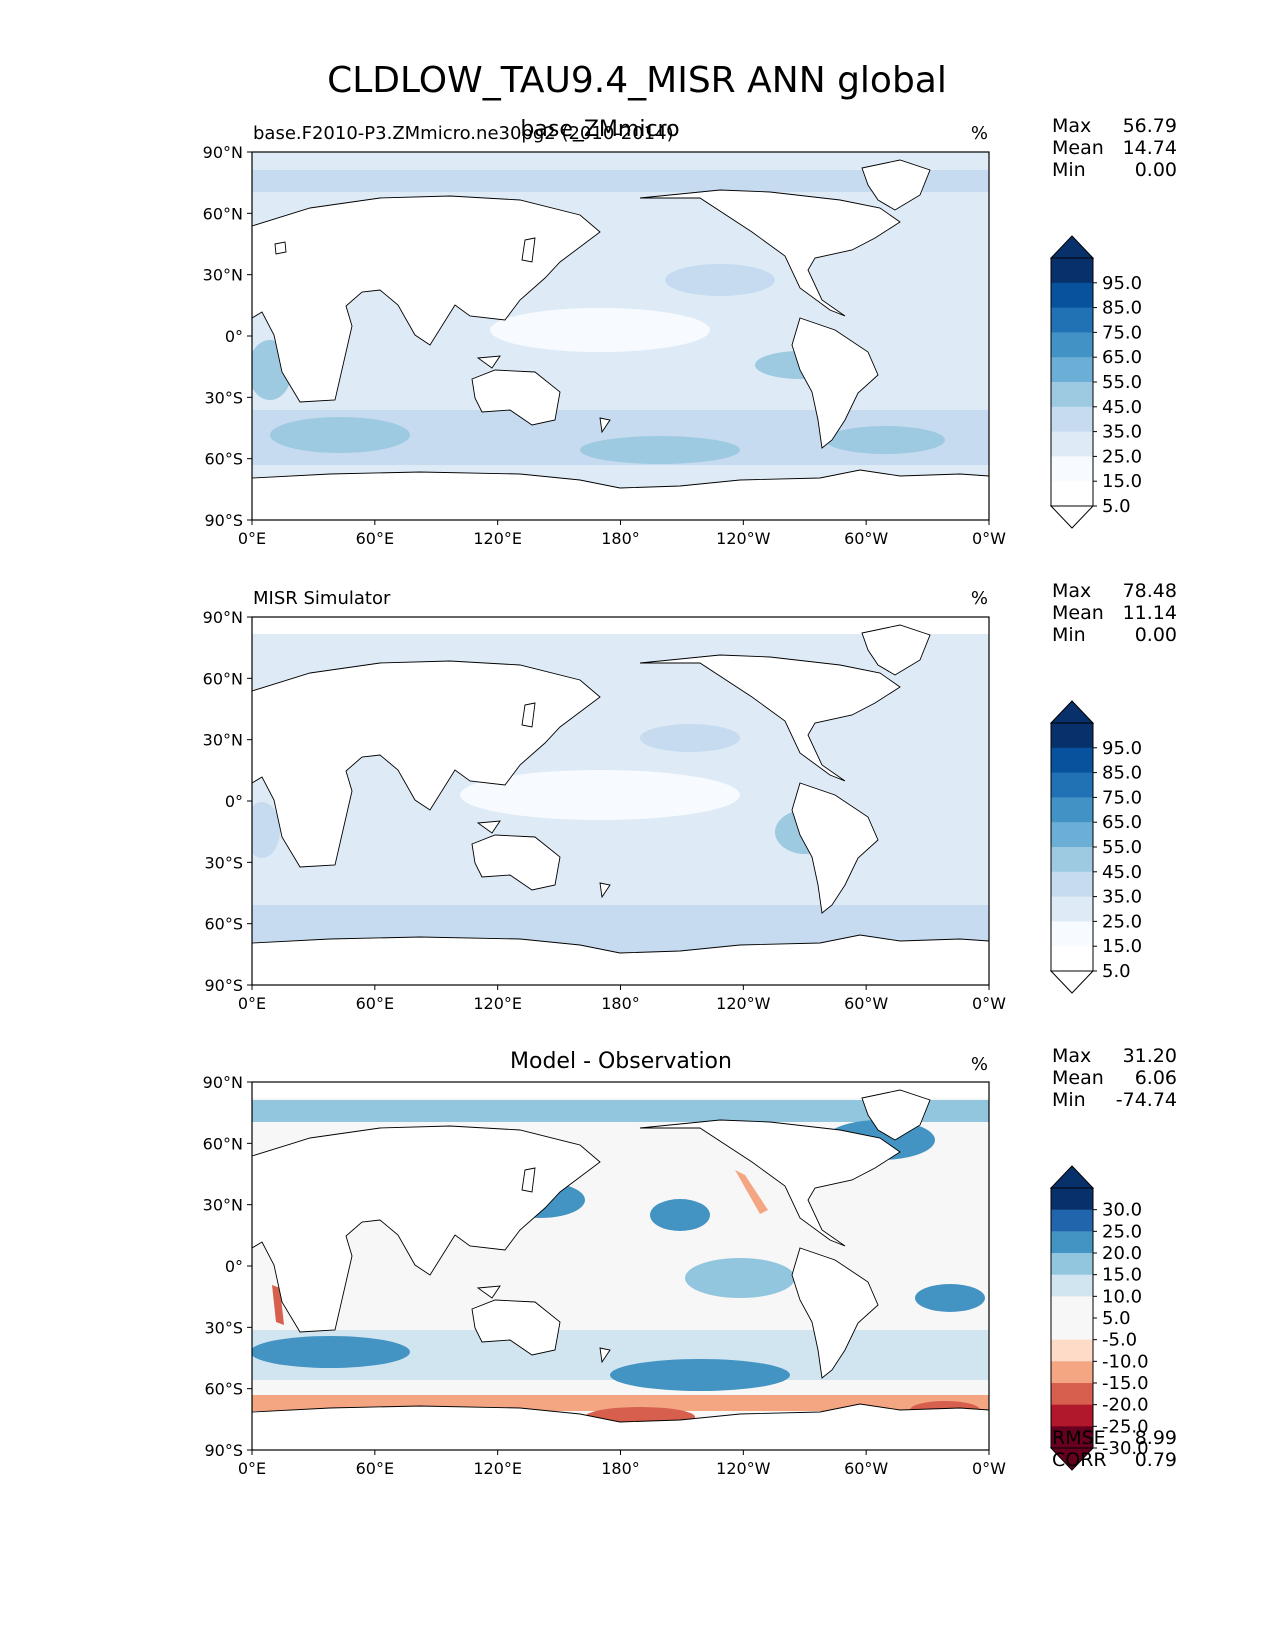 The width and height of the screenshot is (1275, 1650). What do you see at coordinates (223, 397) in the screenshot?
I see `lat-tick-label: 30°S` at bounding box center [223, 397].